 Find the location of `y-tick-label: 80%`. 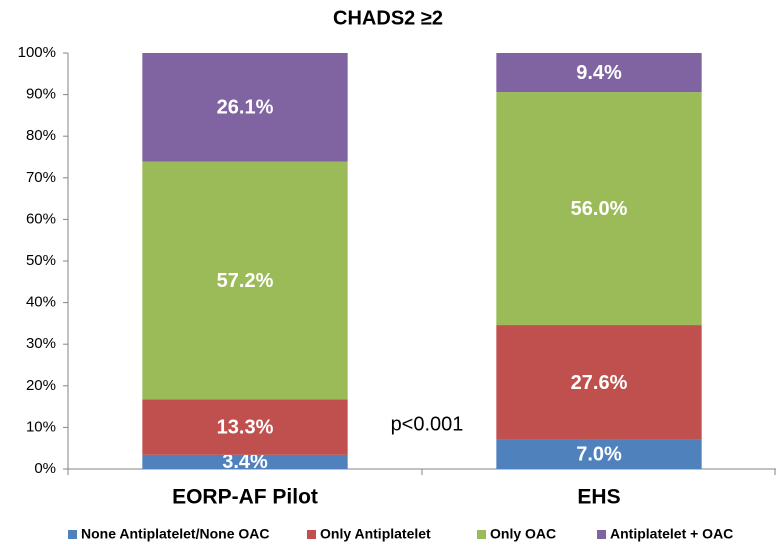

y-tick-label: 80% is located at coordinates (41, 135).